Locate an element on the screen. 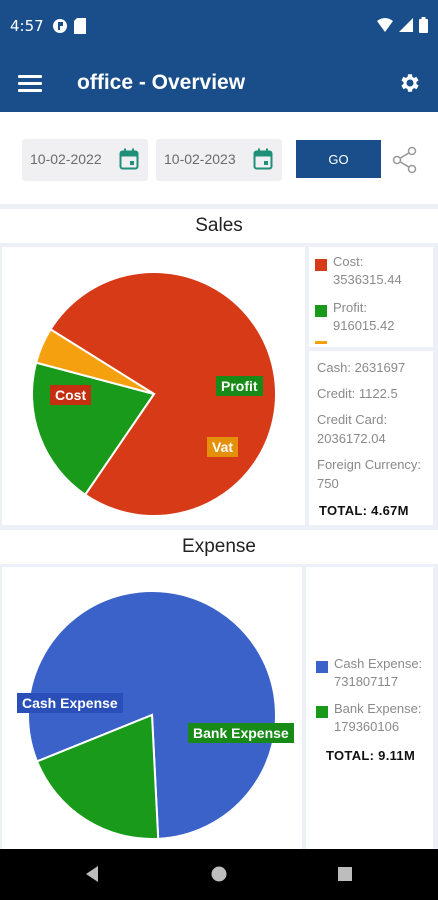  pie-slice-bank-expense is located at coordinates (97, 776).